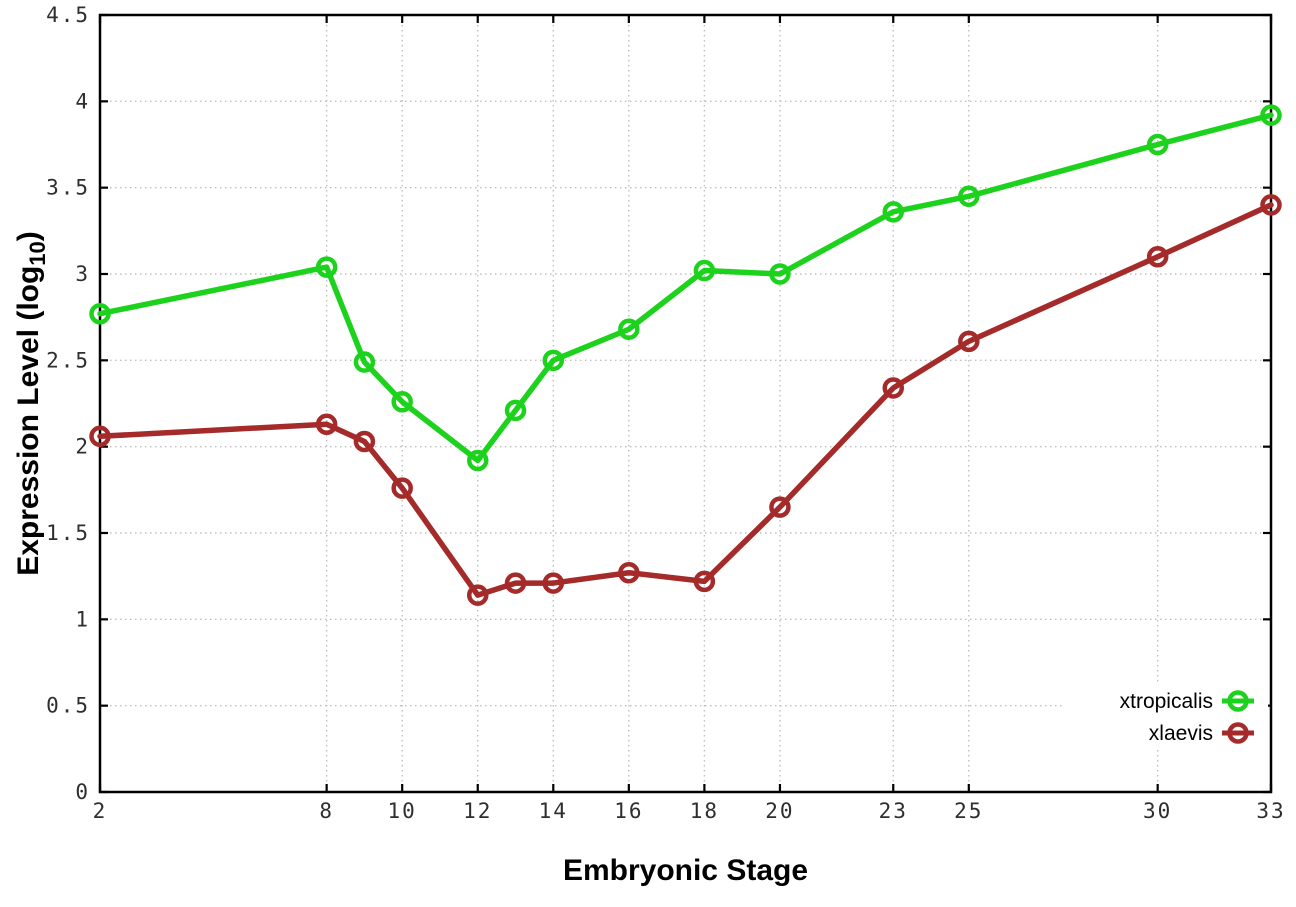 The width and height of the screenshot is (1296, 907). Describe the element at coordinates (68, 533) in the screenshot. I see `y-tick-label-1.5: 1.5` at that location.